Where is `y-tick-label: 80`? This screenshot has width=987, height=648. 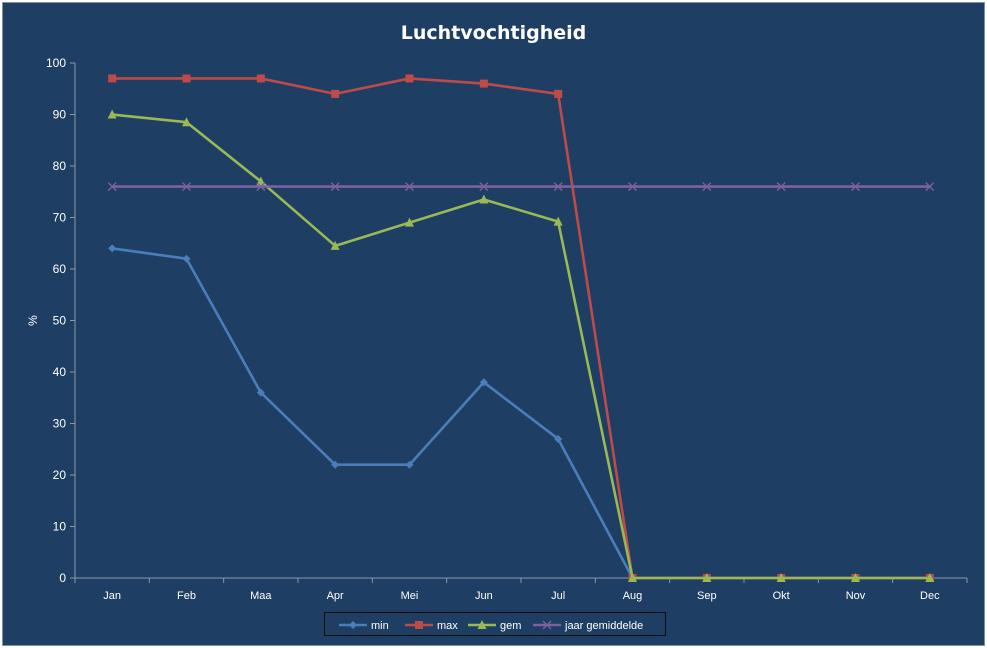 y-tick-label: 80 is located at coordinates (60, 166).